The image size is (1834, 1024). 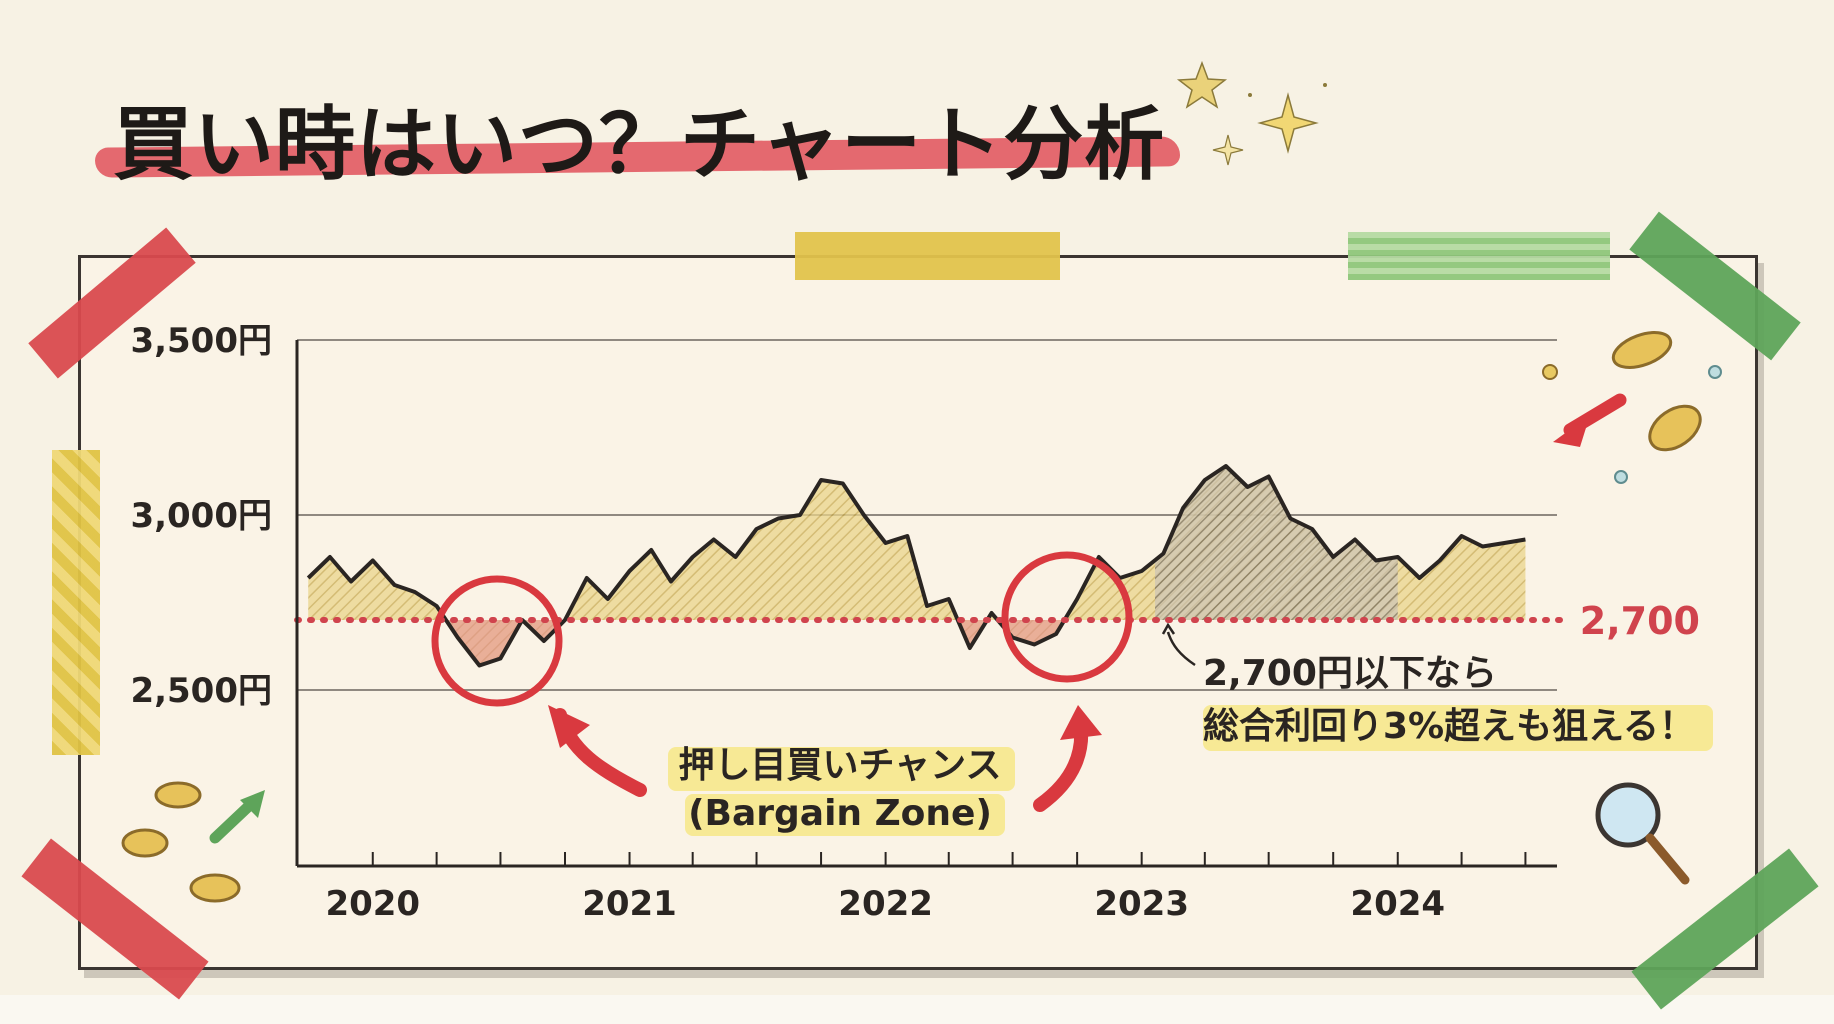 I want to click on x-tick-label: 2022, so click(x=885, y=904).